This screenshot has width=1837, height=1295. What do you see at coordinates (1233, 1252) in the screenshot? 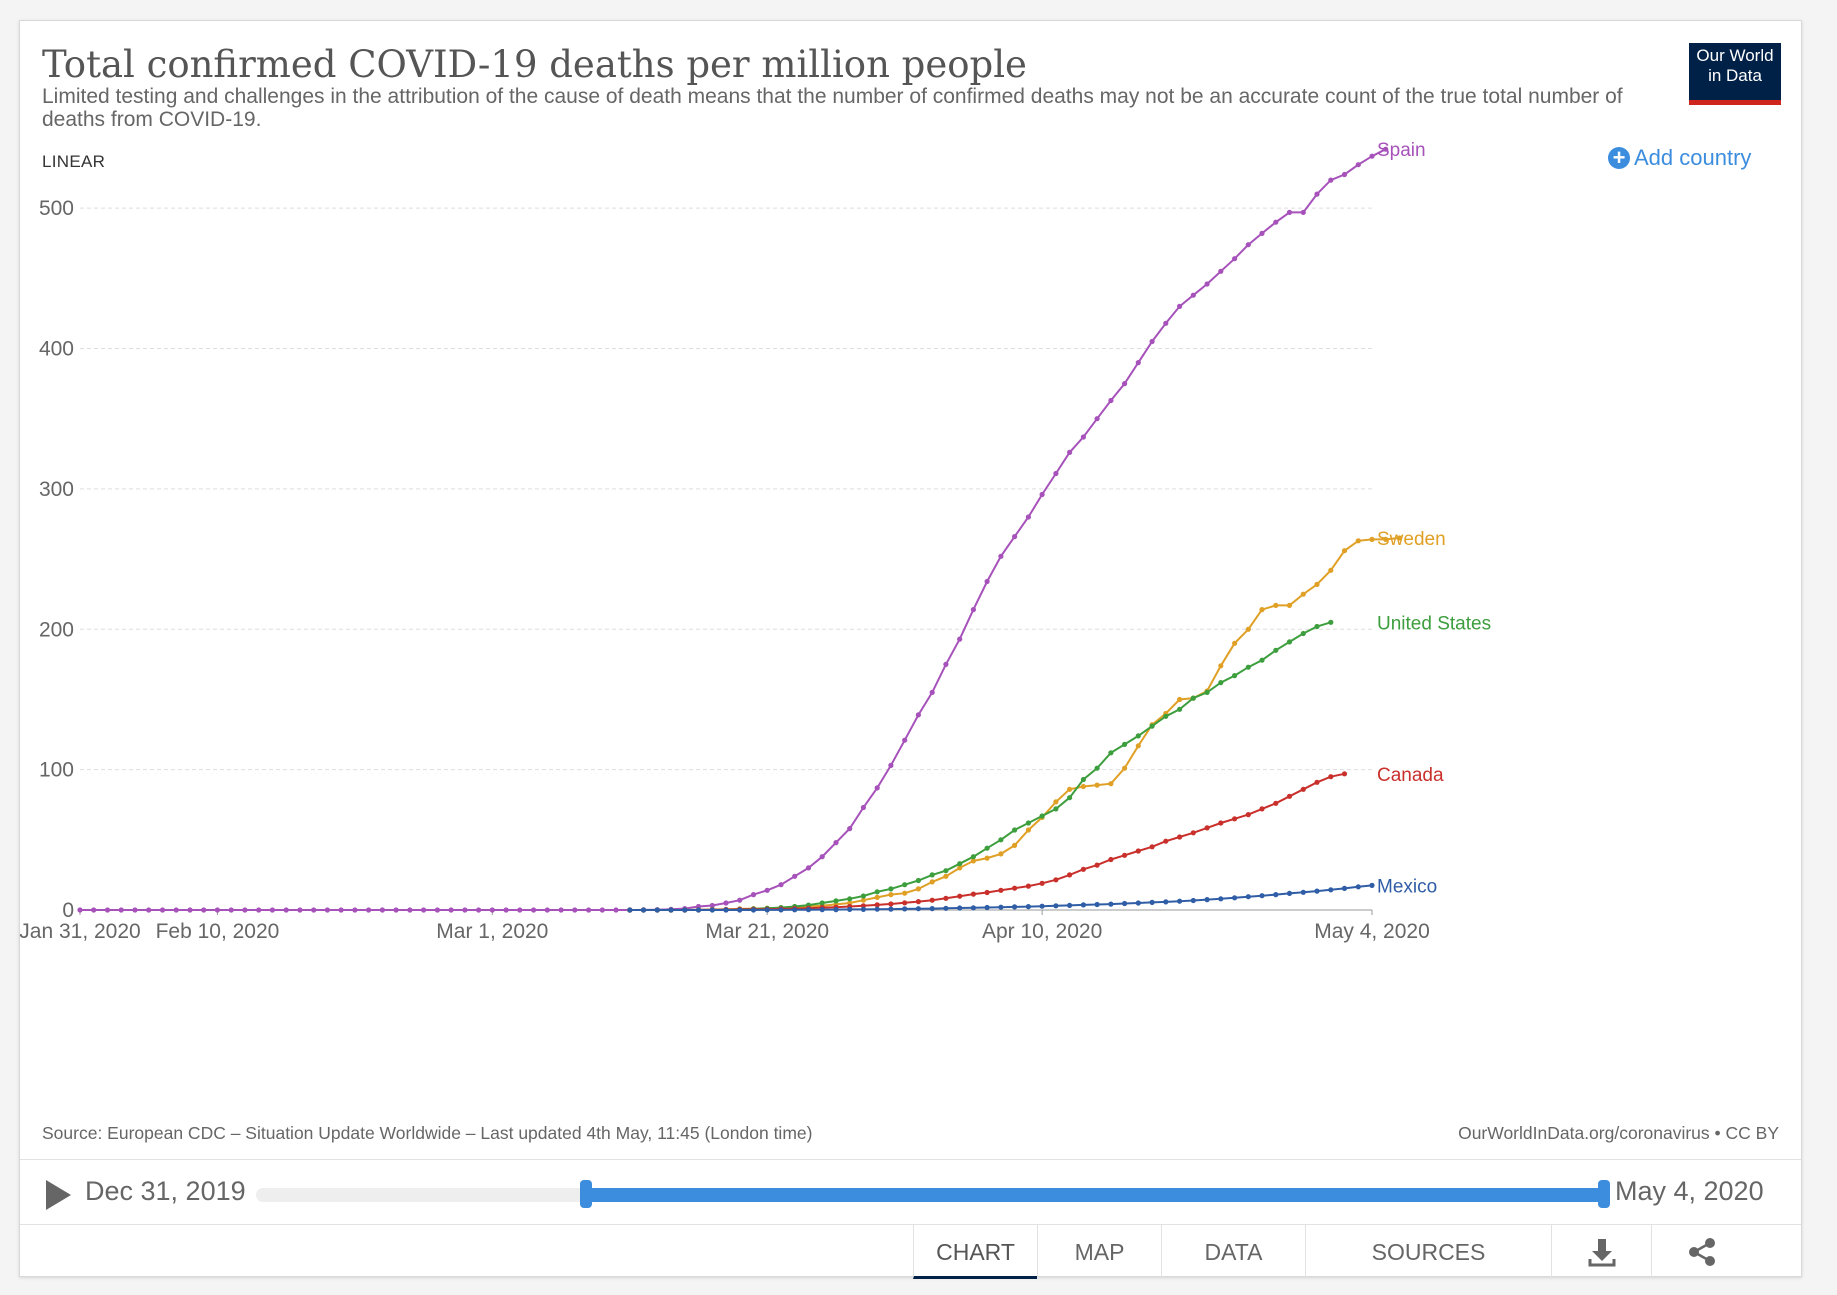
I see `tab-data: DATA` at bounding box center [1233, 1252].